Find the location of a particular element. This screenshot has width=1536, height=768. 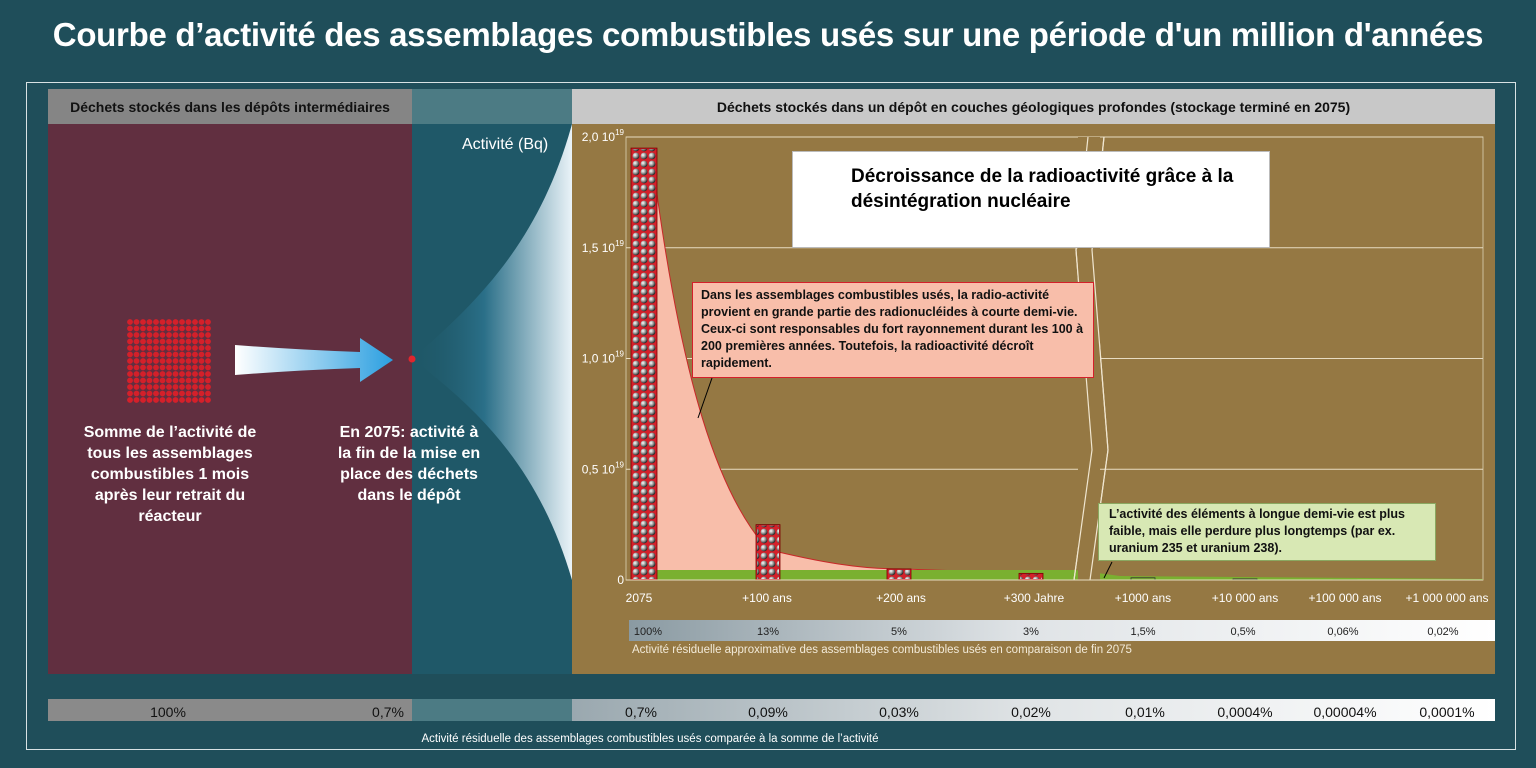

header-gap is located at coordinates (492, 106).